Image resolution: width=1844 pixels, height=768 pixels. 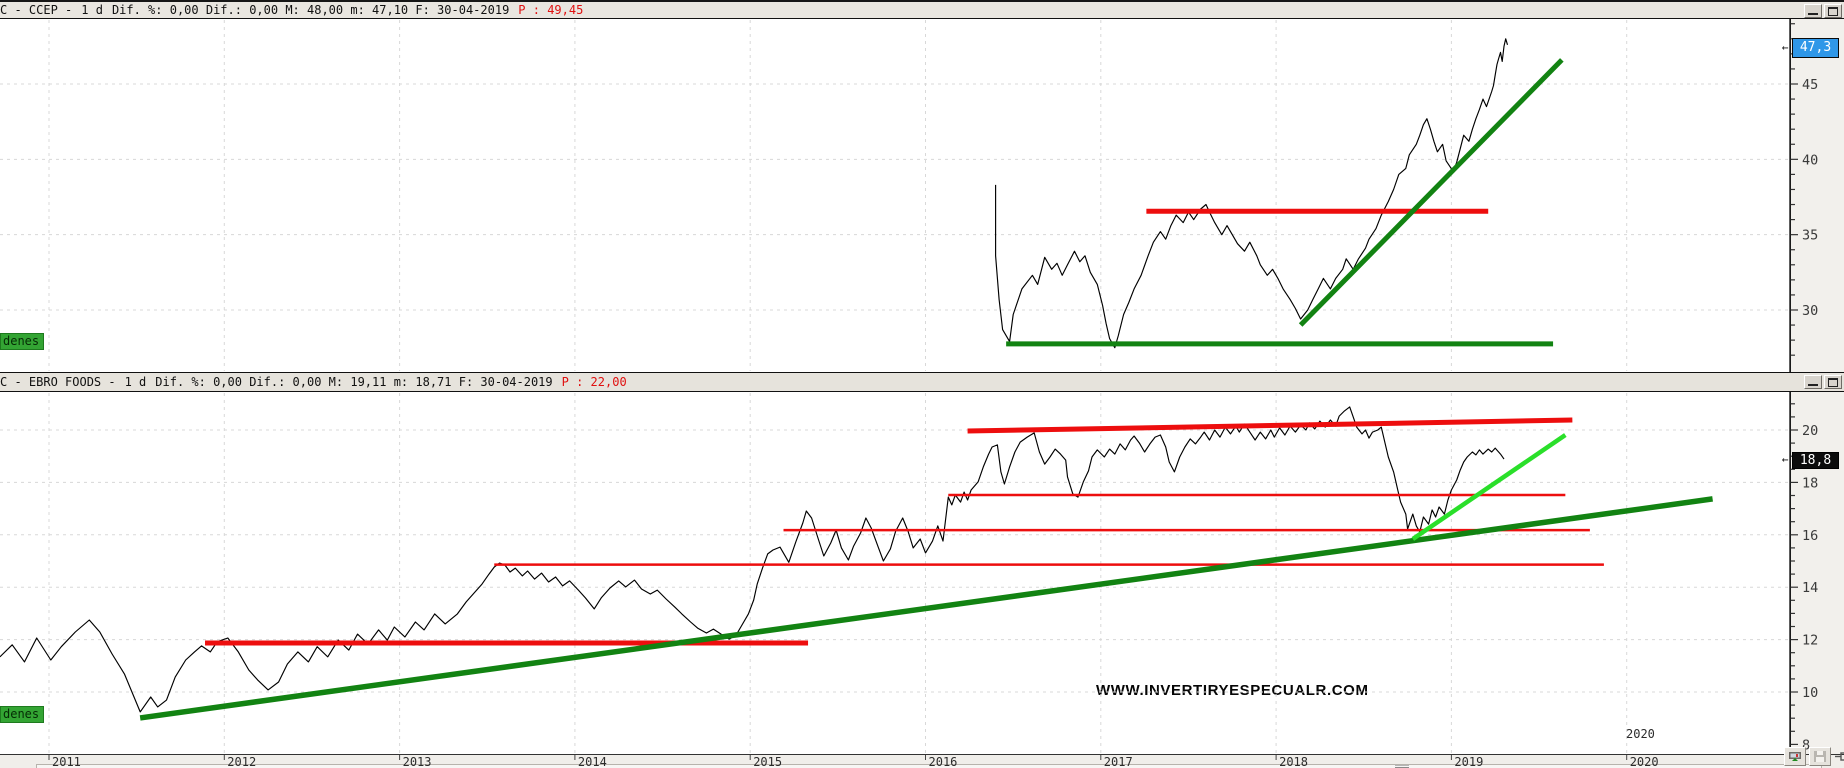 What do you see at coordinates (1815, 48) in the screenshot?
I see `ccep-price-tag: 47,3` at bounding box center [1815, 48].